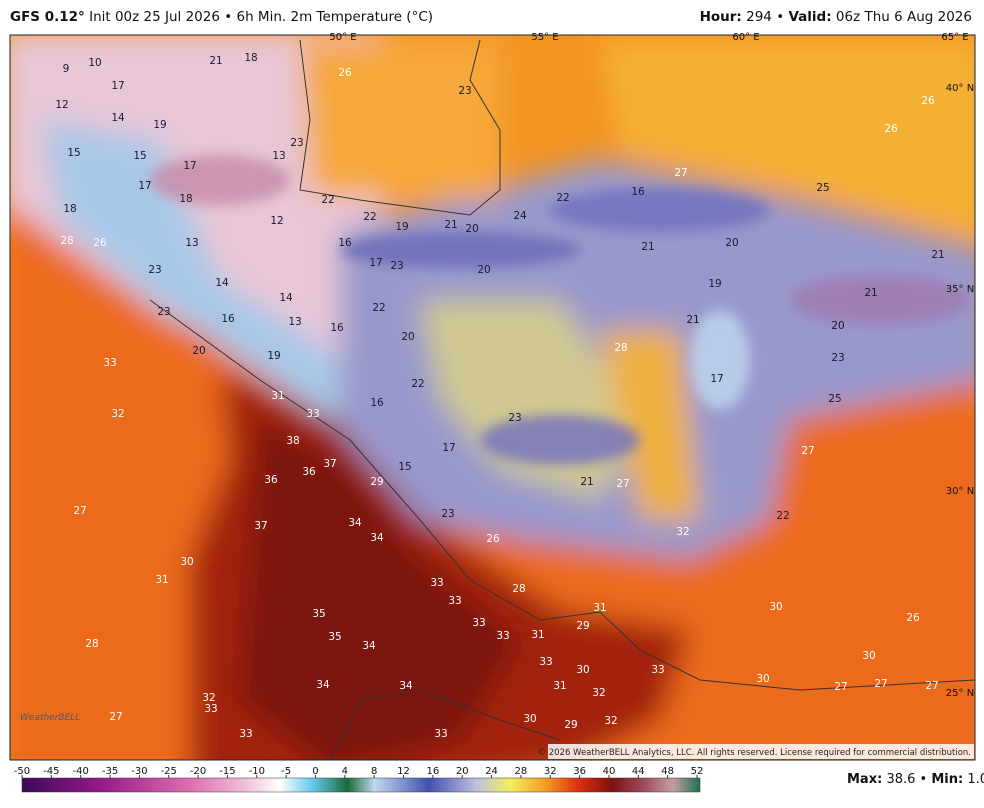 This screenshot has width=984, height=808. I want to click on station-value: 25, so click(822, 188).